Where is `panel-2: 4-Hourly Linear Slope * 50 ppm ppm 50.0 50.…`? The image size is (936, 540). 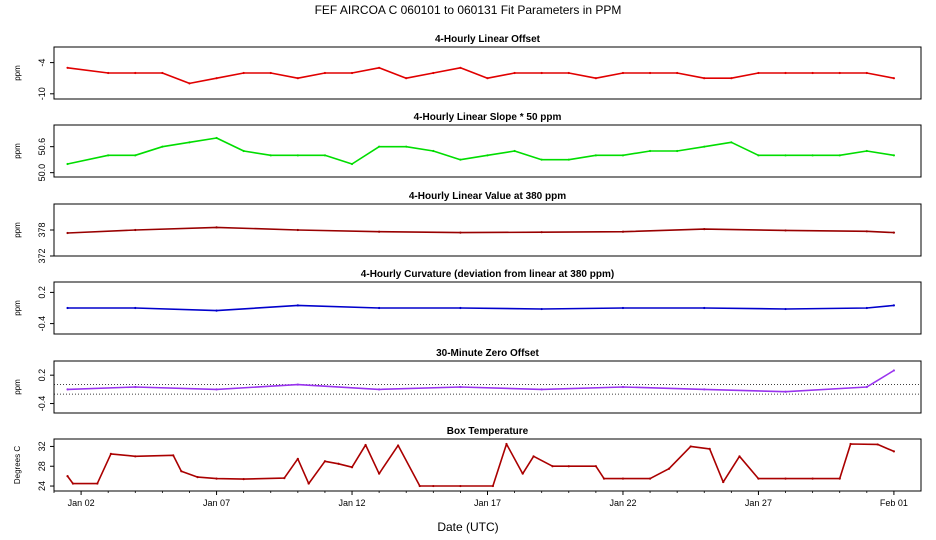 panel-2: 4-Hourly Linear Slope * 50 ppm ppm 50.0 50.… is located at coordinates (467, 146).